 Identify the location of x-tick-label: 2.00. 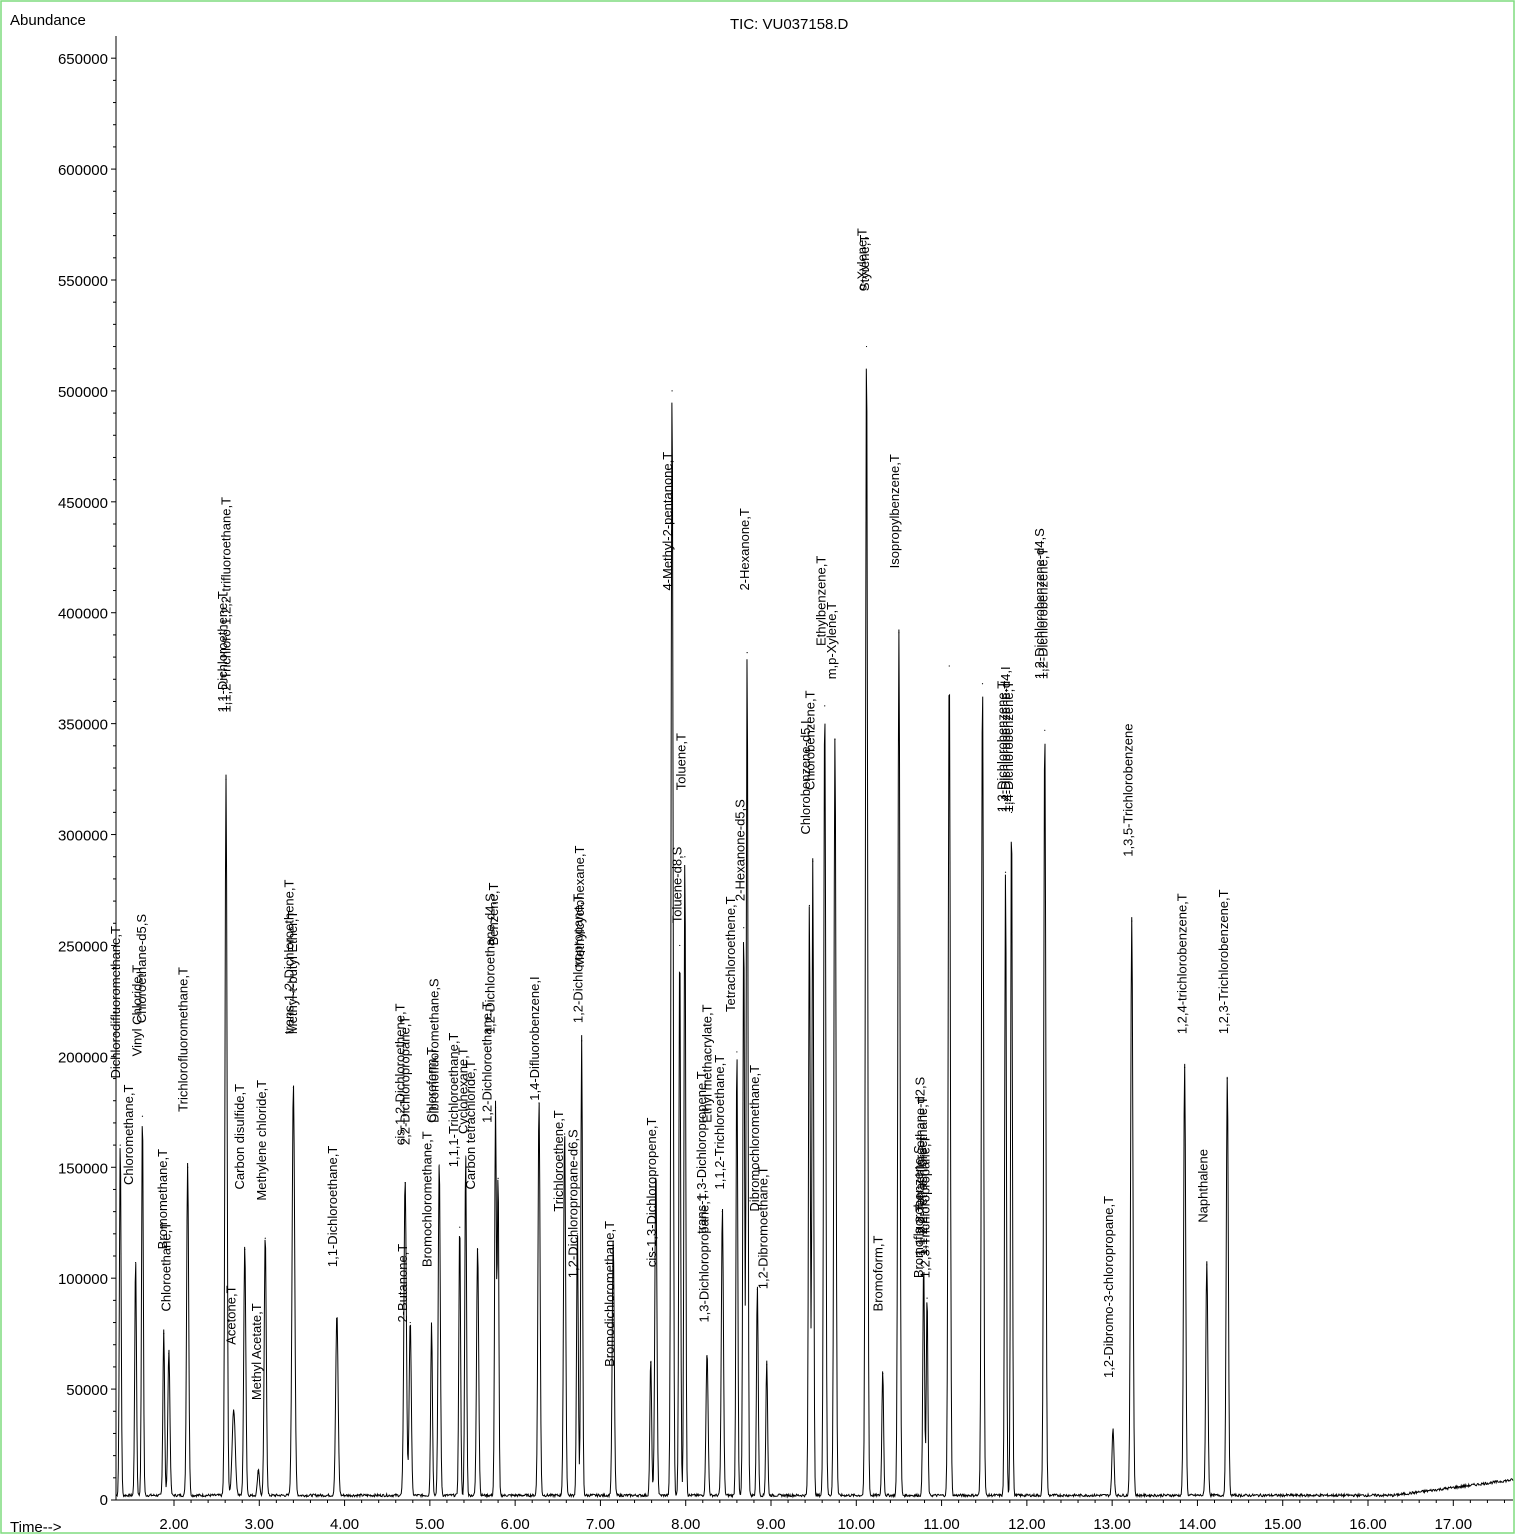
(173, 1524).